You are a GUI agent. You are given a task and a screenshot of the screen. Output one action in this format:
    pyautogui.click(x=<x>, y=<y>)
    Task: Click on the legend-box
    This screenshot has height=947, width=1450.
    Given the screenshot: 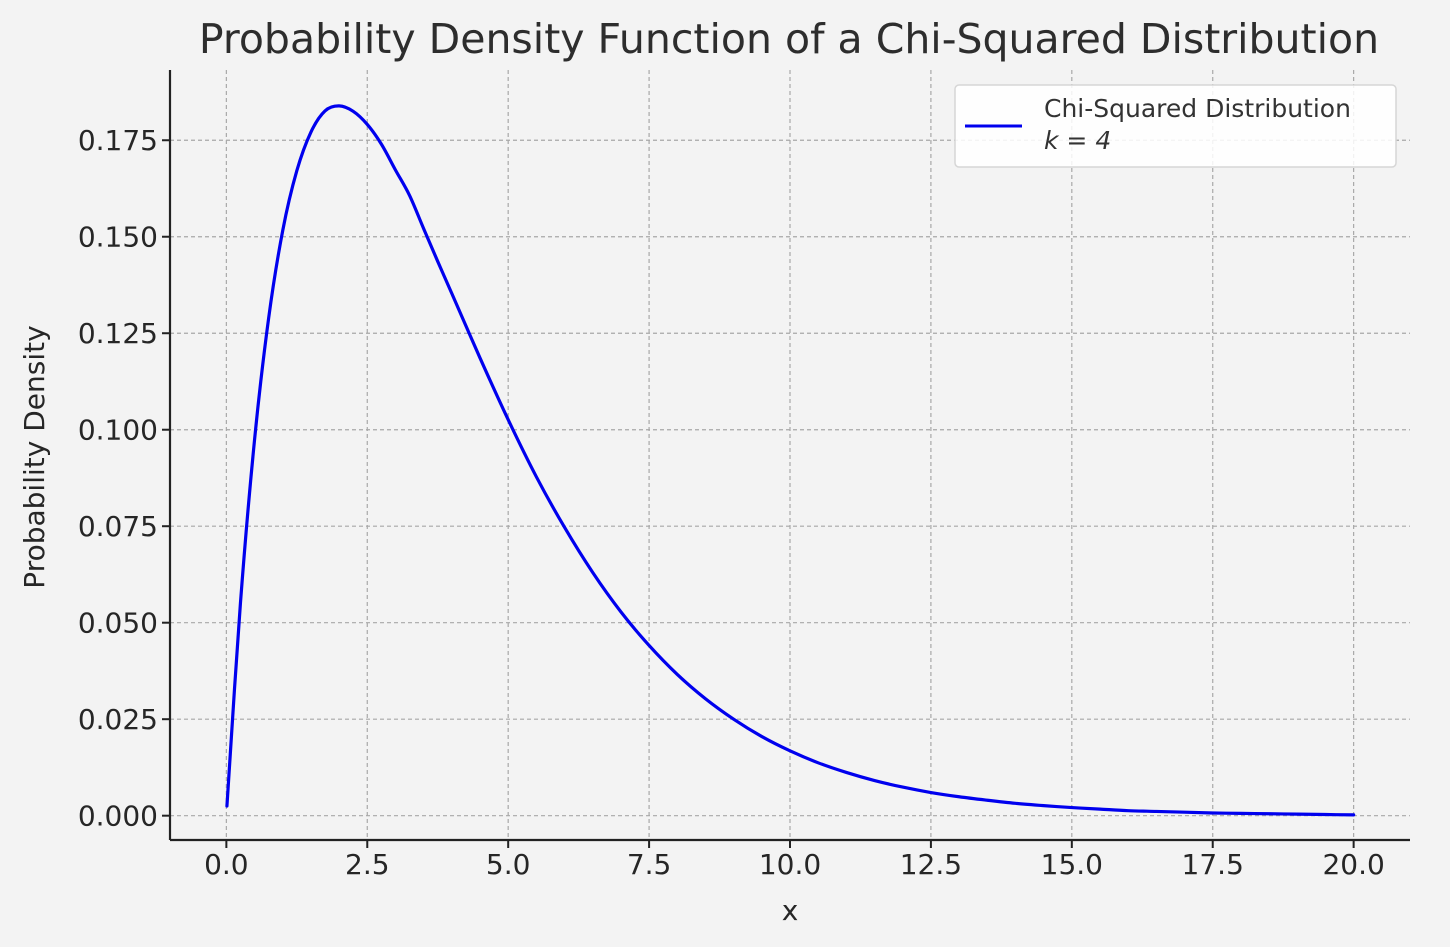 What is the action you would take?
    pyautogui.click(x=1175, y=126)
    